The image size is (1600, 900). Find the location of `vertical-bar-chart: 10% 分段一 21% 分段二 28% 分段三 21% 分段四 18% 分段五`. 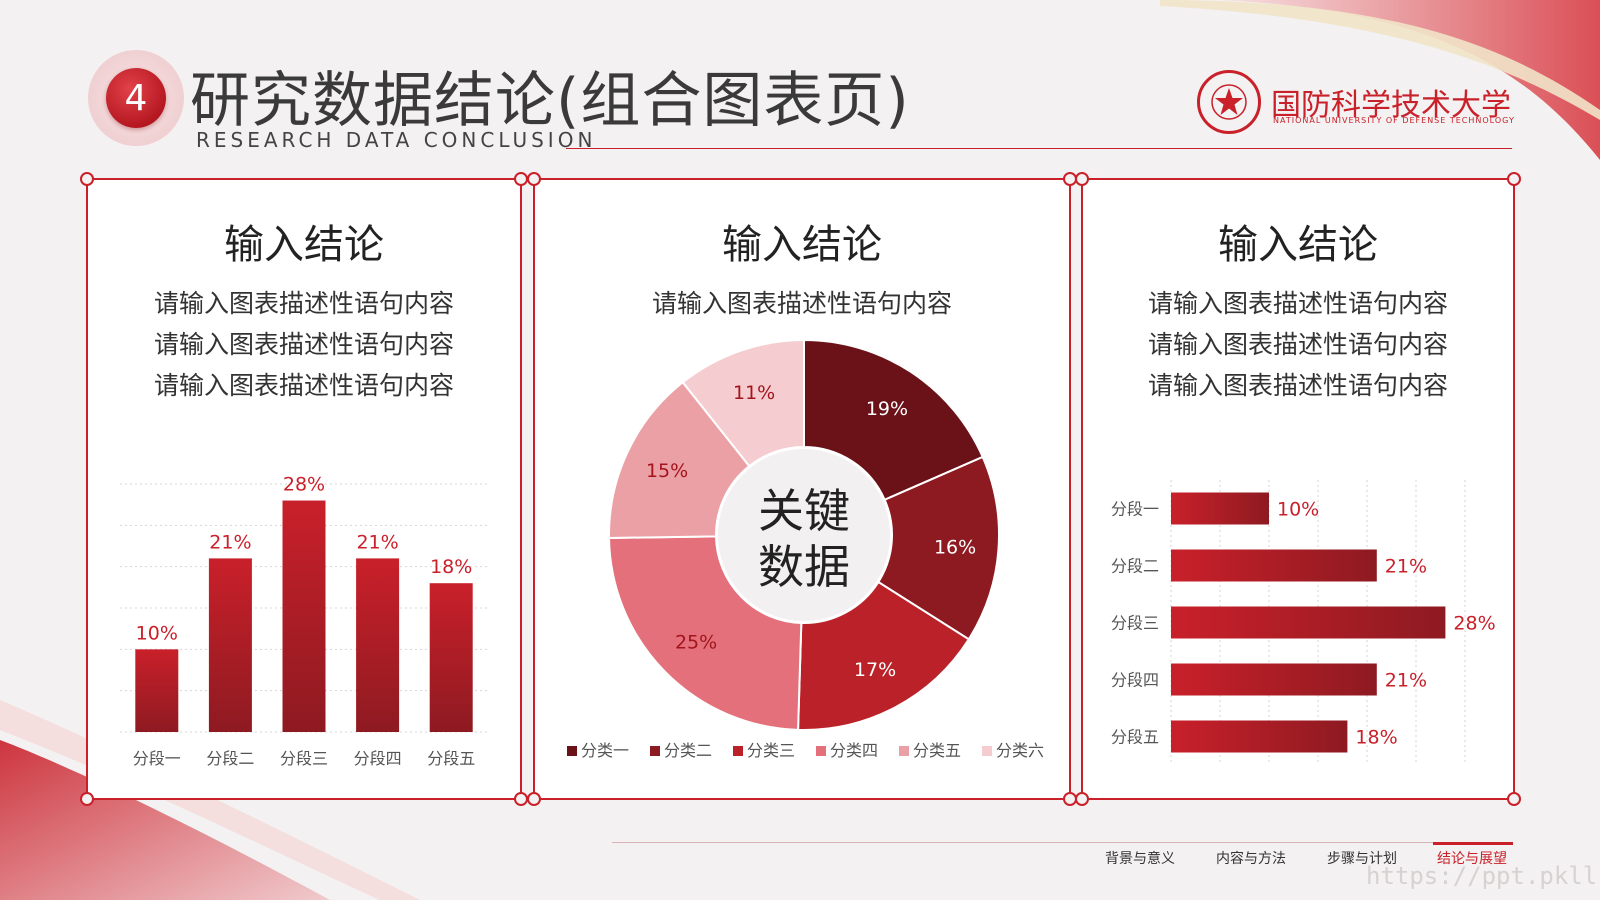

vertical-bar-chart: 10% 分段一 21% 分段二 28% 分段三 21% 分段四 18% 分段五 is located at coordinates (304, 621).